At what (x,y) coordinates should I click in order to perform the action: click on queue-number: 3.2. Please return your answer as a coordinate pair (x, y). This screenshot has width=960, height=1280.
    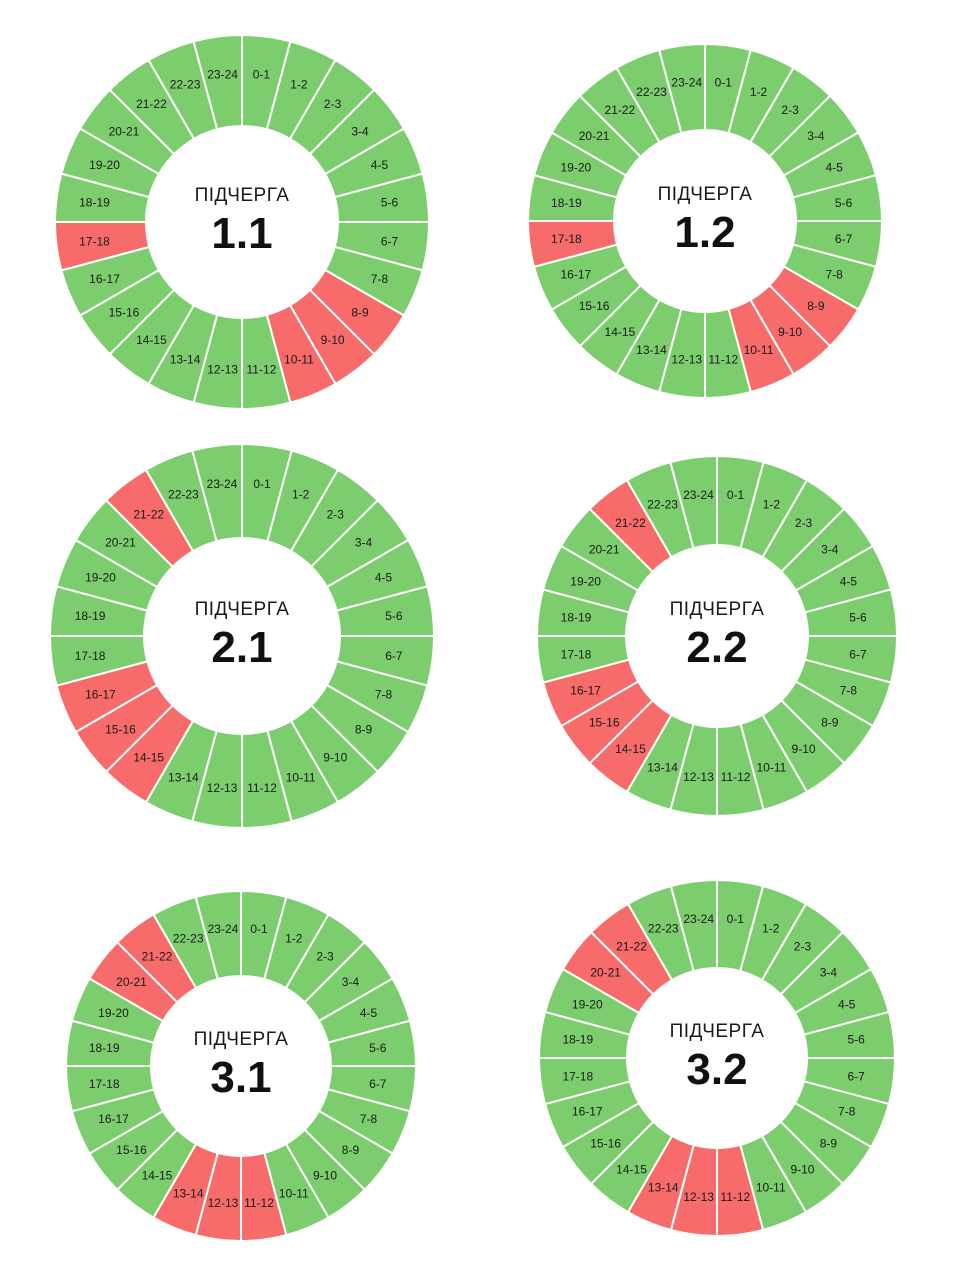
    Looking at the image, I should click on (716, 1069).